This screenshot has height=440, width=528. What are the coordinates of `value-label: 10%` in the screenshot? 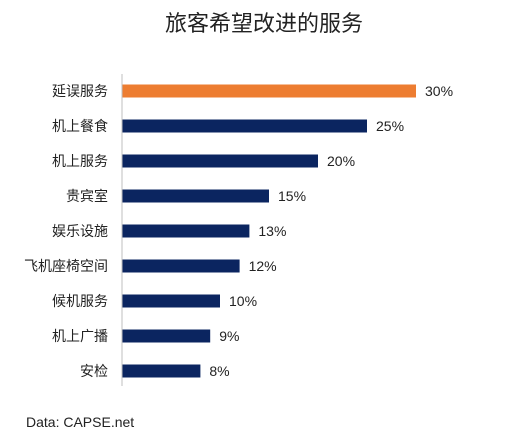 It's located at (243, 301).